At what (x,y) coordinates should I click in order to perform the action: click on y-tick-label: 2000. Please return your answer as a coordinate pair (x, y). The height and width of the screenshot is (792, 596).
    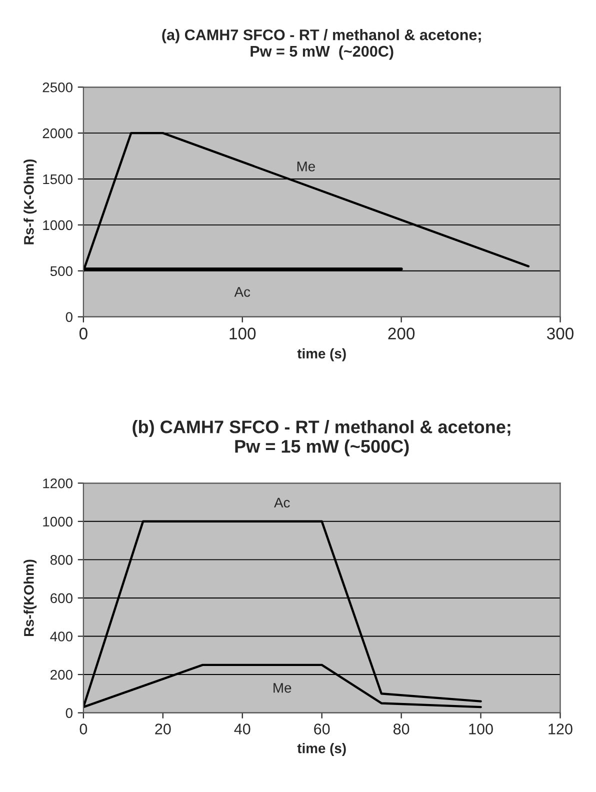
    Looking at the image, I should click on (57, 133).